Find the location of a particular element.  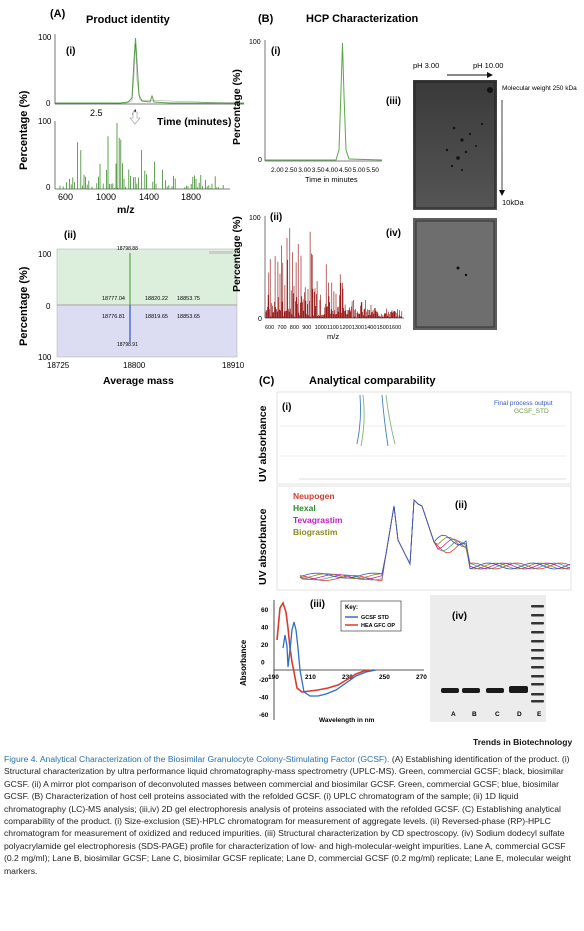

arrow-right-icon is located at coordinates (490, 75).